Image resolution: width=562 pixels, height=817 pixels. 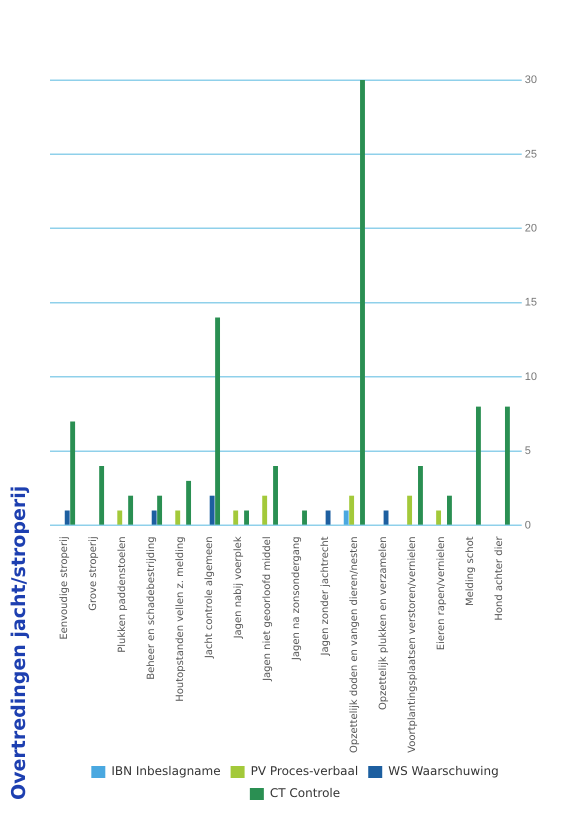 What do you see at coordinates (531, 302) in the screenshot?
I see `y-tick-label: 15` at bounding box center [531, 302].